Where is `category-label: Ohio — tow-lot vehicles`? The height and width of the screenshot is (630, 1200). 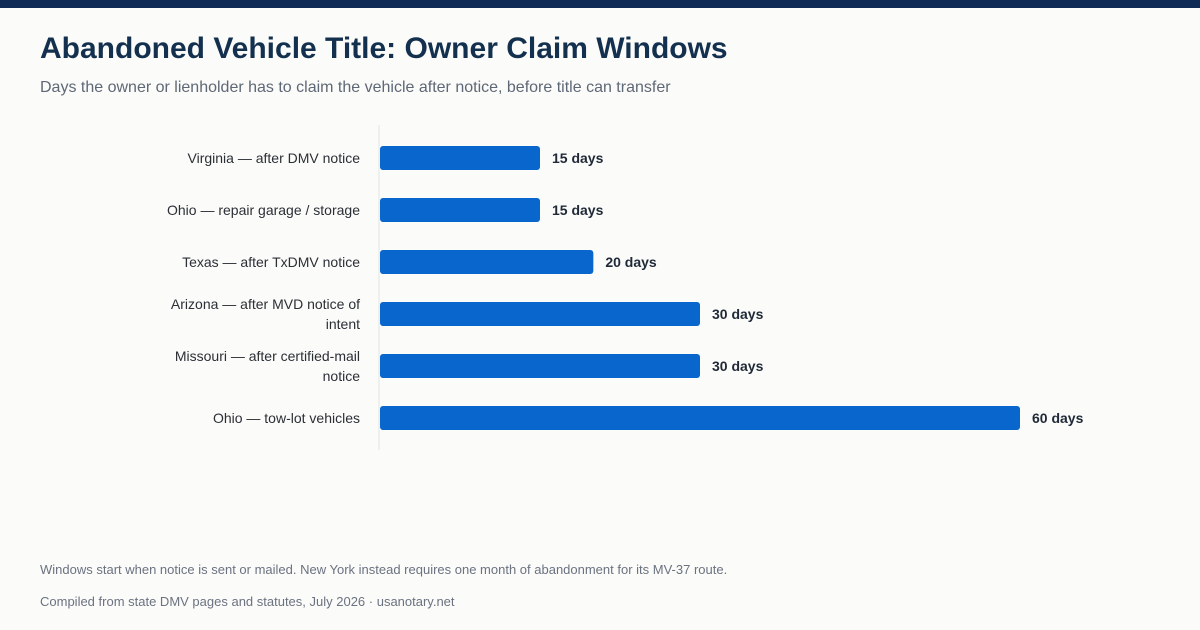 category-label: Ohio — tow-lot vehicles is located at coordinates (286, 418).